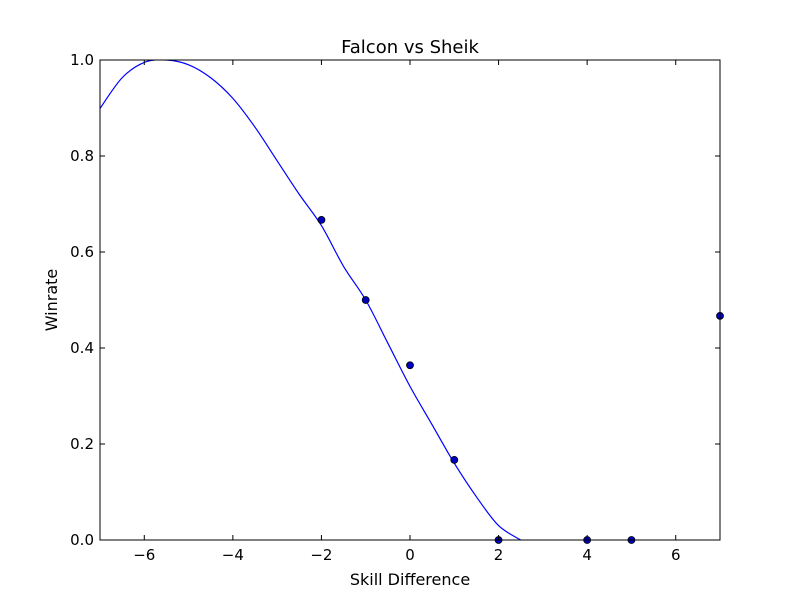 Image resolution: width=800 pixels, height=600 pixels. What do you see at coordinates (233, 555) in the screenshot?
I see `x-tick-label: −4` at bounding box center [233, 555].